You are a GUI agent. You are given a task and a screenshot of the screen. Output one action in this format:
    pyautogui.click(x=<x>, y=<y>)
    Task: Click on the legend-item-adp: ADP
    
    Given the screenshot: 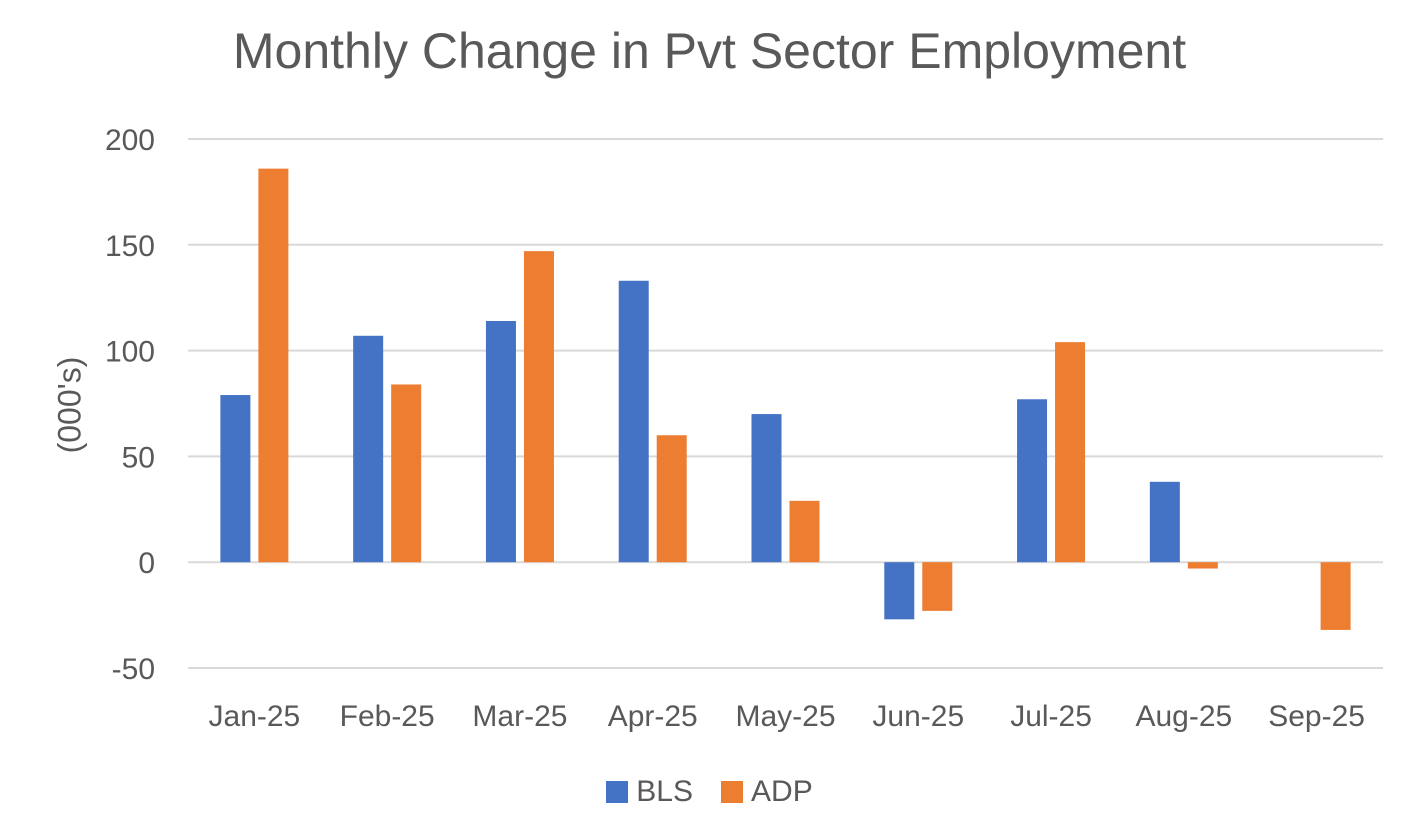 What is the action you would take?
    pyautogui.click(x=767, y=792)
    